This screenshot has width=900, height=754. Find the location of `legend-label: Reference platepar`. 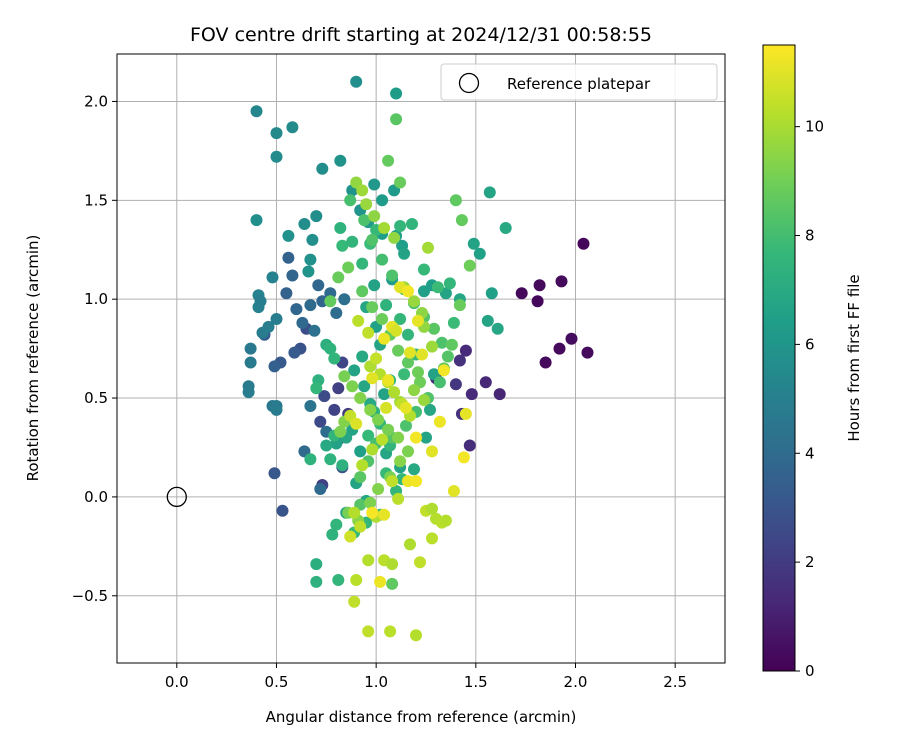

legend-label: Reference platepar is located at coordinates (579, 84).